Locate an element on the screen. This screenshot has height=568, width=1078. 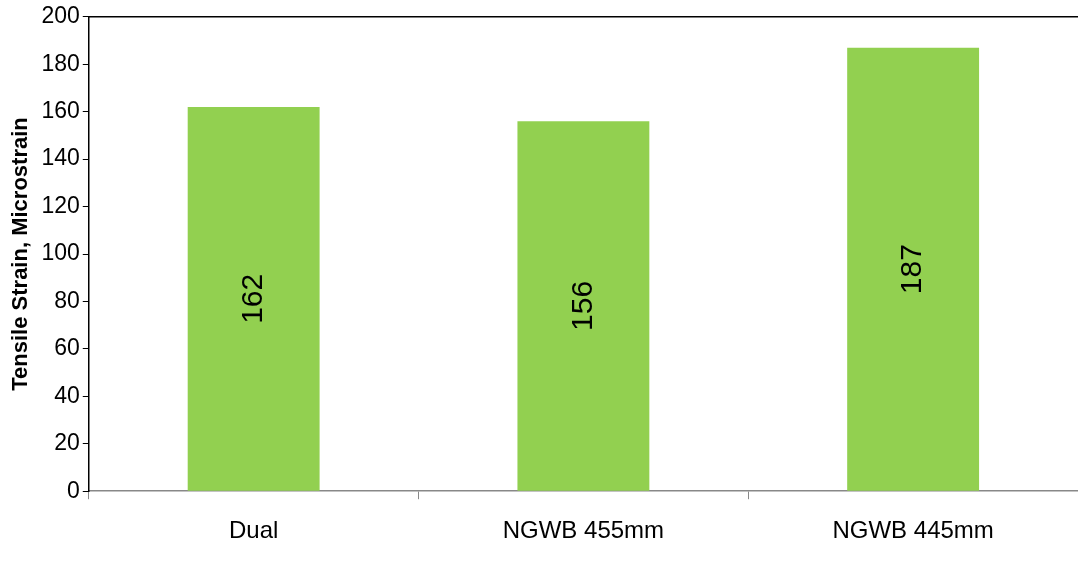
y-axis-title: Tensile Strain, Microstrain is located at coordinates (20, 254).